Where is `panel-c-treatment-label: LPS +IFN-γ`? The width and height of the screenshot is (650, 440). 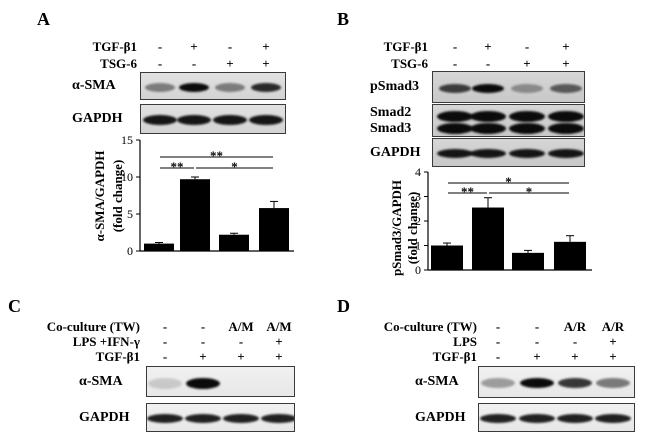
panel-c-treatment-label: LPS +IFN-γ is located at coordinates (106, 341).